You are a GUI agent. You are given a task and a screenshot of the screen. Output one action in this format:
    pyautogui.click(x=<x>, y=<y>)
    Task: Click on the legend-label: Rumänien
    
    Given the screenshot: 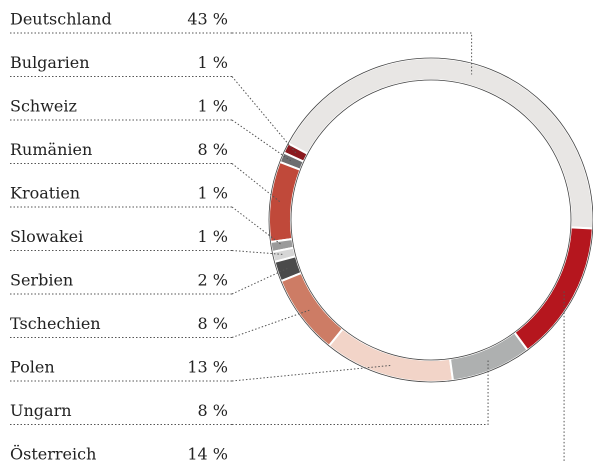 What is the action you would take?
    pyautogui.click(x=51, y=149)
    